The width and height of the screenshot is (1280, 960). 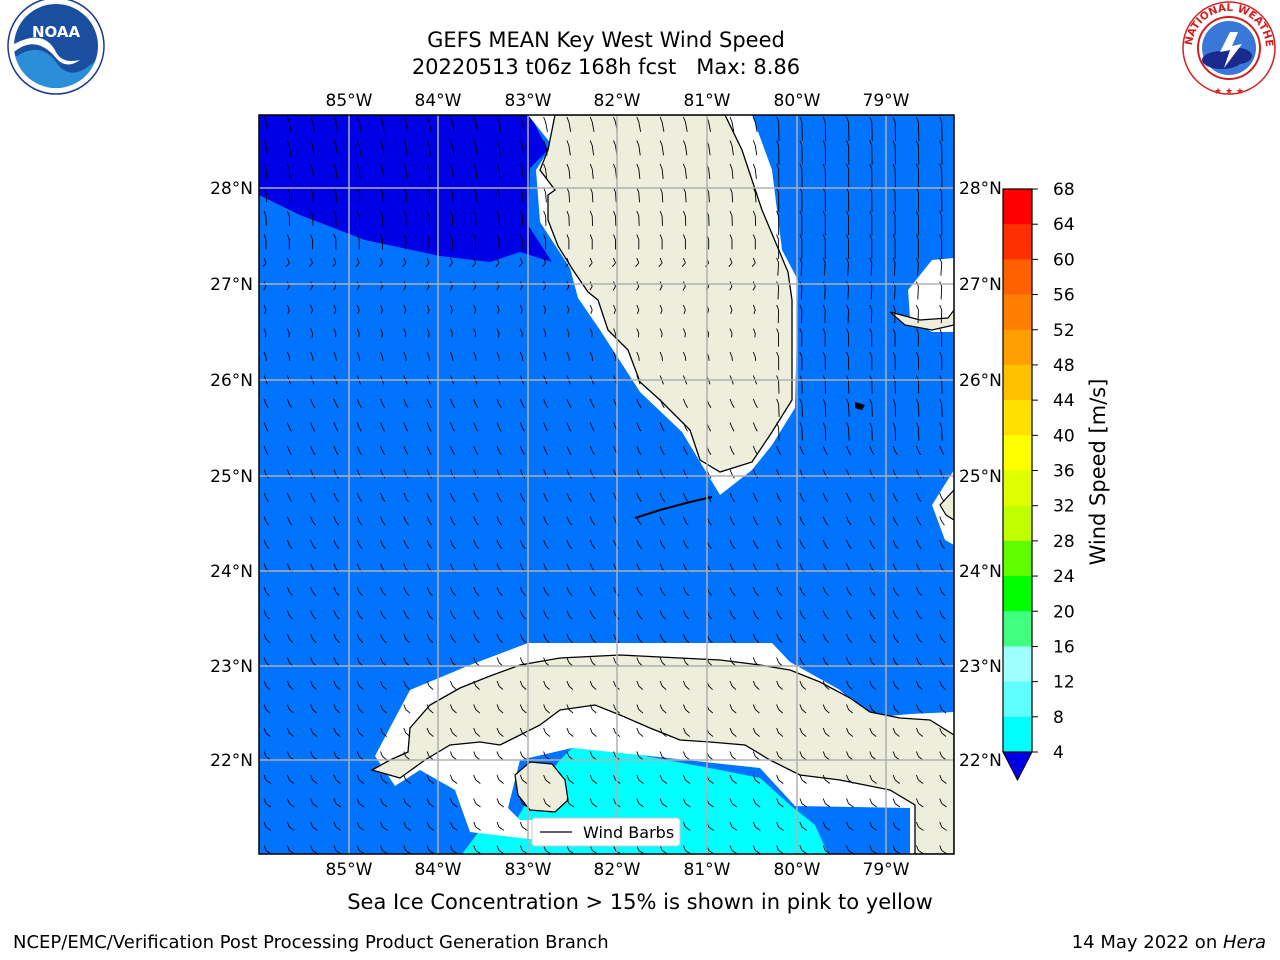 I want to click on colorbar-tick-label: 60, so click(x=1064, y=260).